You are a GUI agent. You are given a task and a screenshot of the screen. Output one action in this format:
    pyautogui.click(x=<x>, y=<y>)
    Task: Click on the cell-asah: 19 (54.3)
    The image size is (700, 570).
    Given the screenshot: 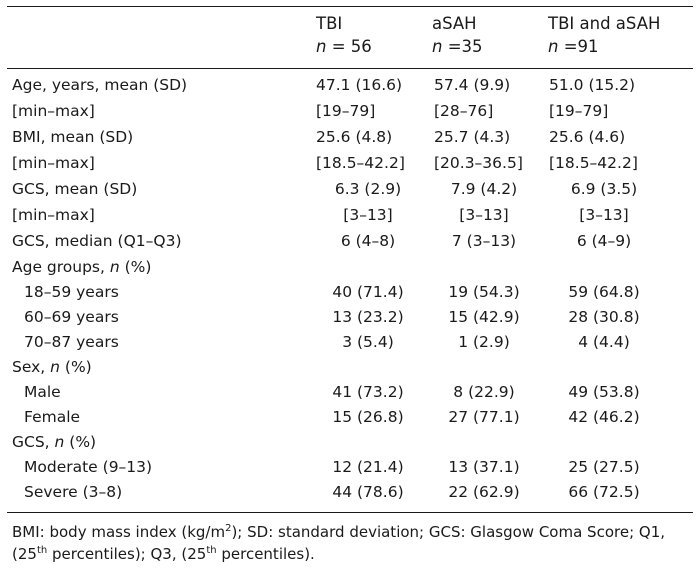 What is the action you would take?
    pyautogui.click(x=484, y=292)
    